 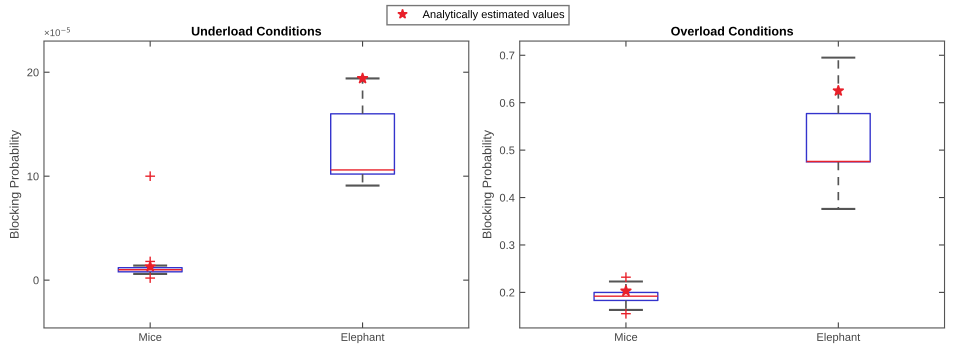 What do you see at coordinates (732, 31) in the screenshot?
I see `chart-title: Overload Conditions` at bounding box center [732, 31].